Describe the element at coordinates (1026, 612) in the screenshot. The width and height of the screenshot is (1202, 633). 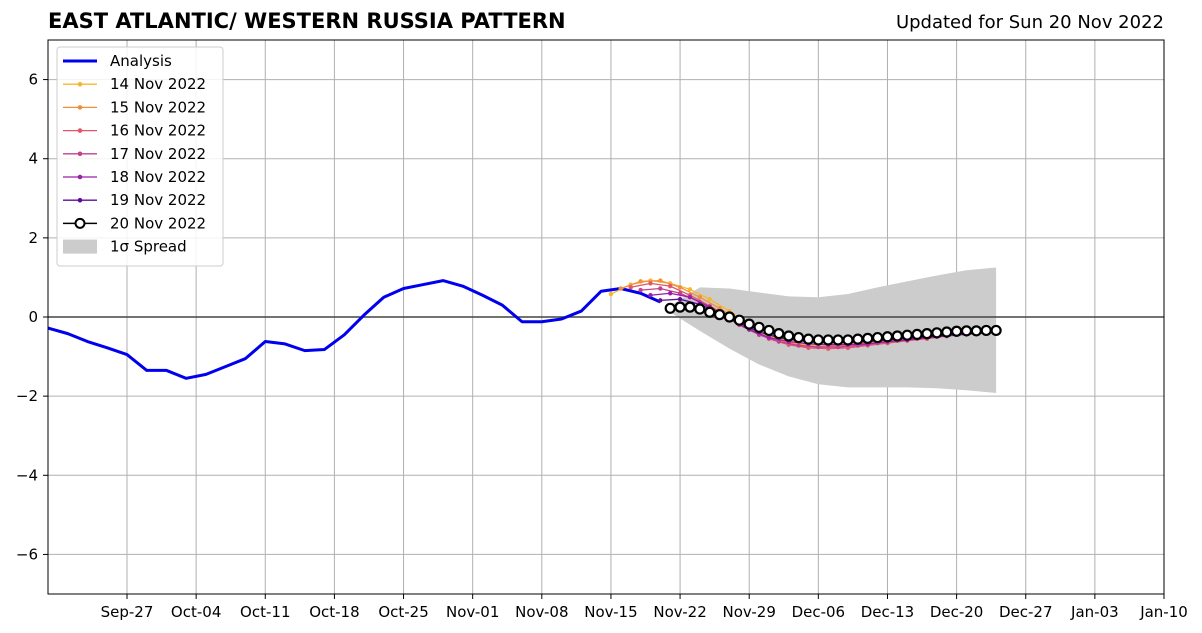
I see `x-tick-label: Dec-27` at that location.